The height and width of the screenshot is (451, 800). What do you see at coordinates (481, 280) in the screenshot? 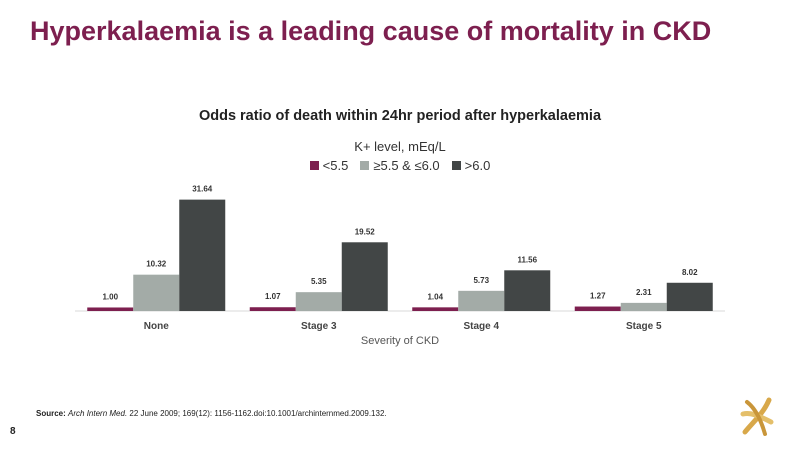
I see `data-label-2-1: 5.73` at bounding box center [481, 280].